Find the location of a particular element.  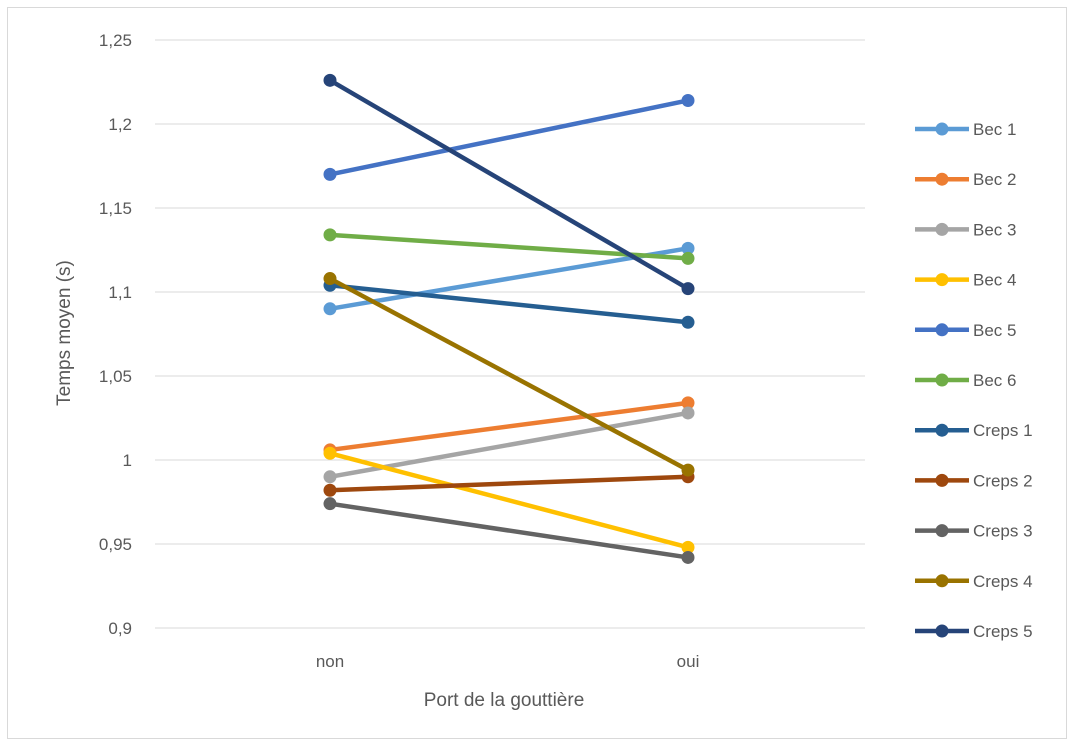

legend-label: Creps 1 is located at coordinates (1003, 430).